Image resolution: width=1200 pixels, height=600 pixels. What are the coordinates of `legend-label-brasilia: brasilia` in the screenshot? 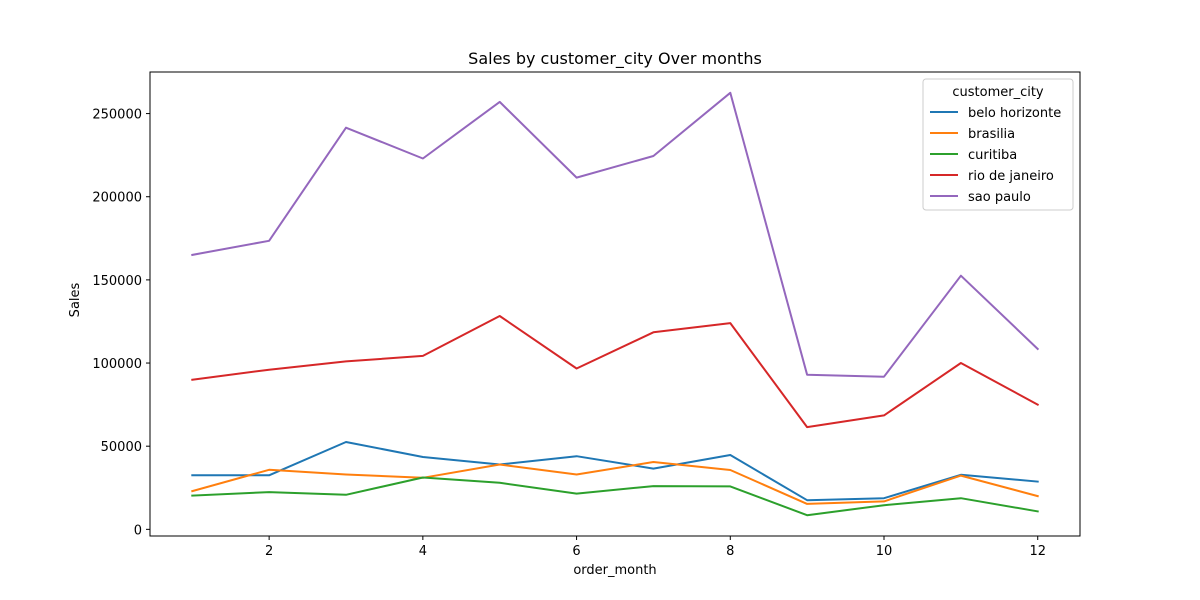 It's located at (991, 134).